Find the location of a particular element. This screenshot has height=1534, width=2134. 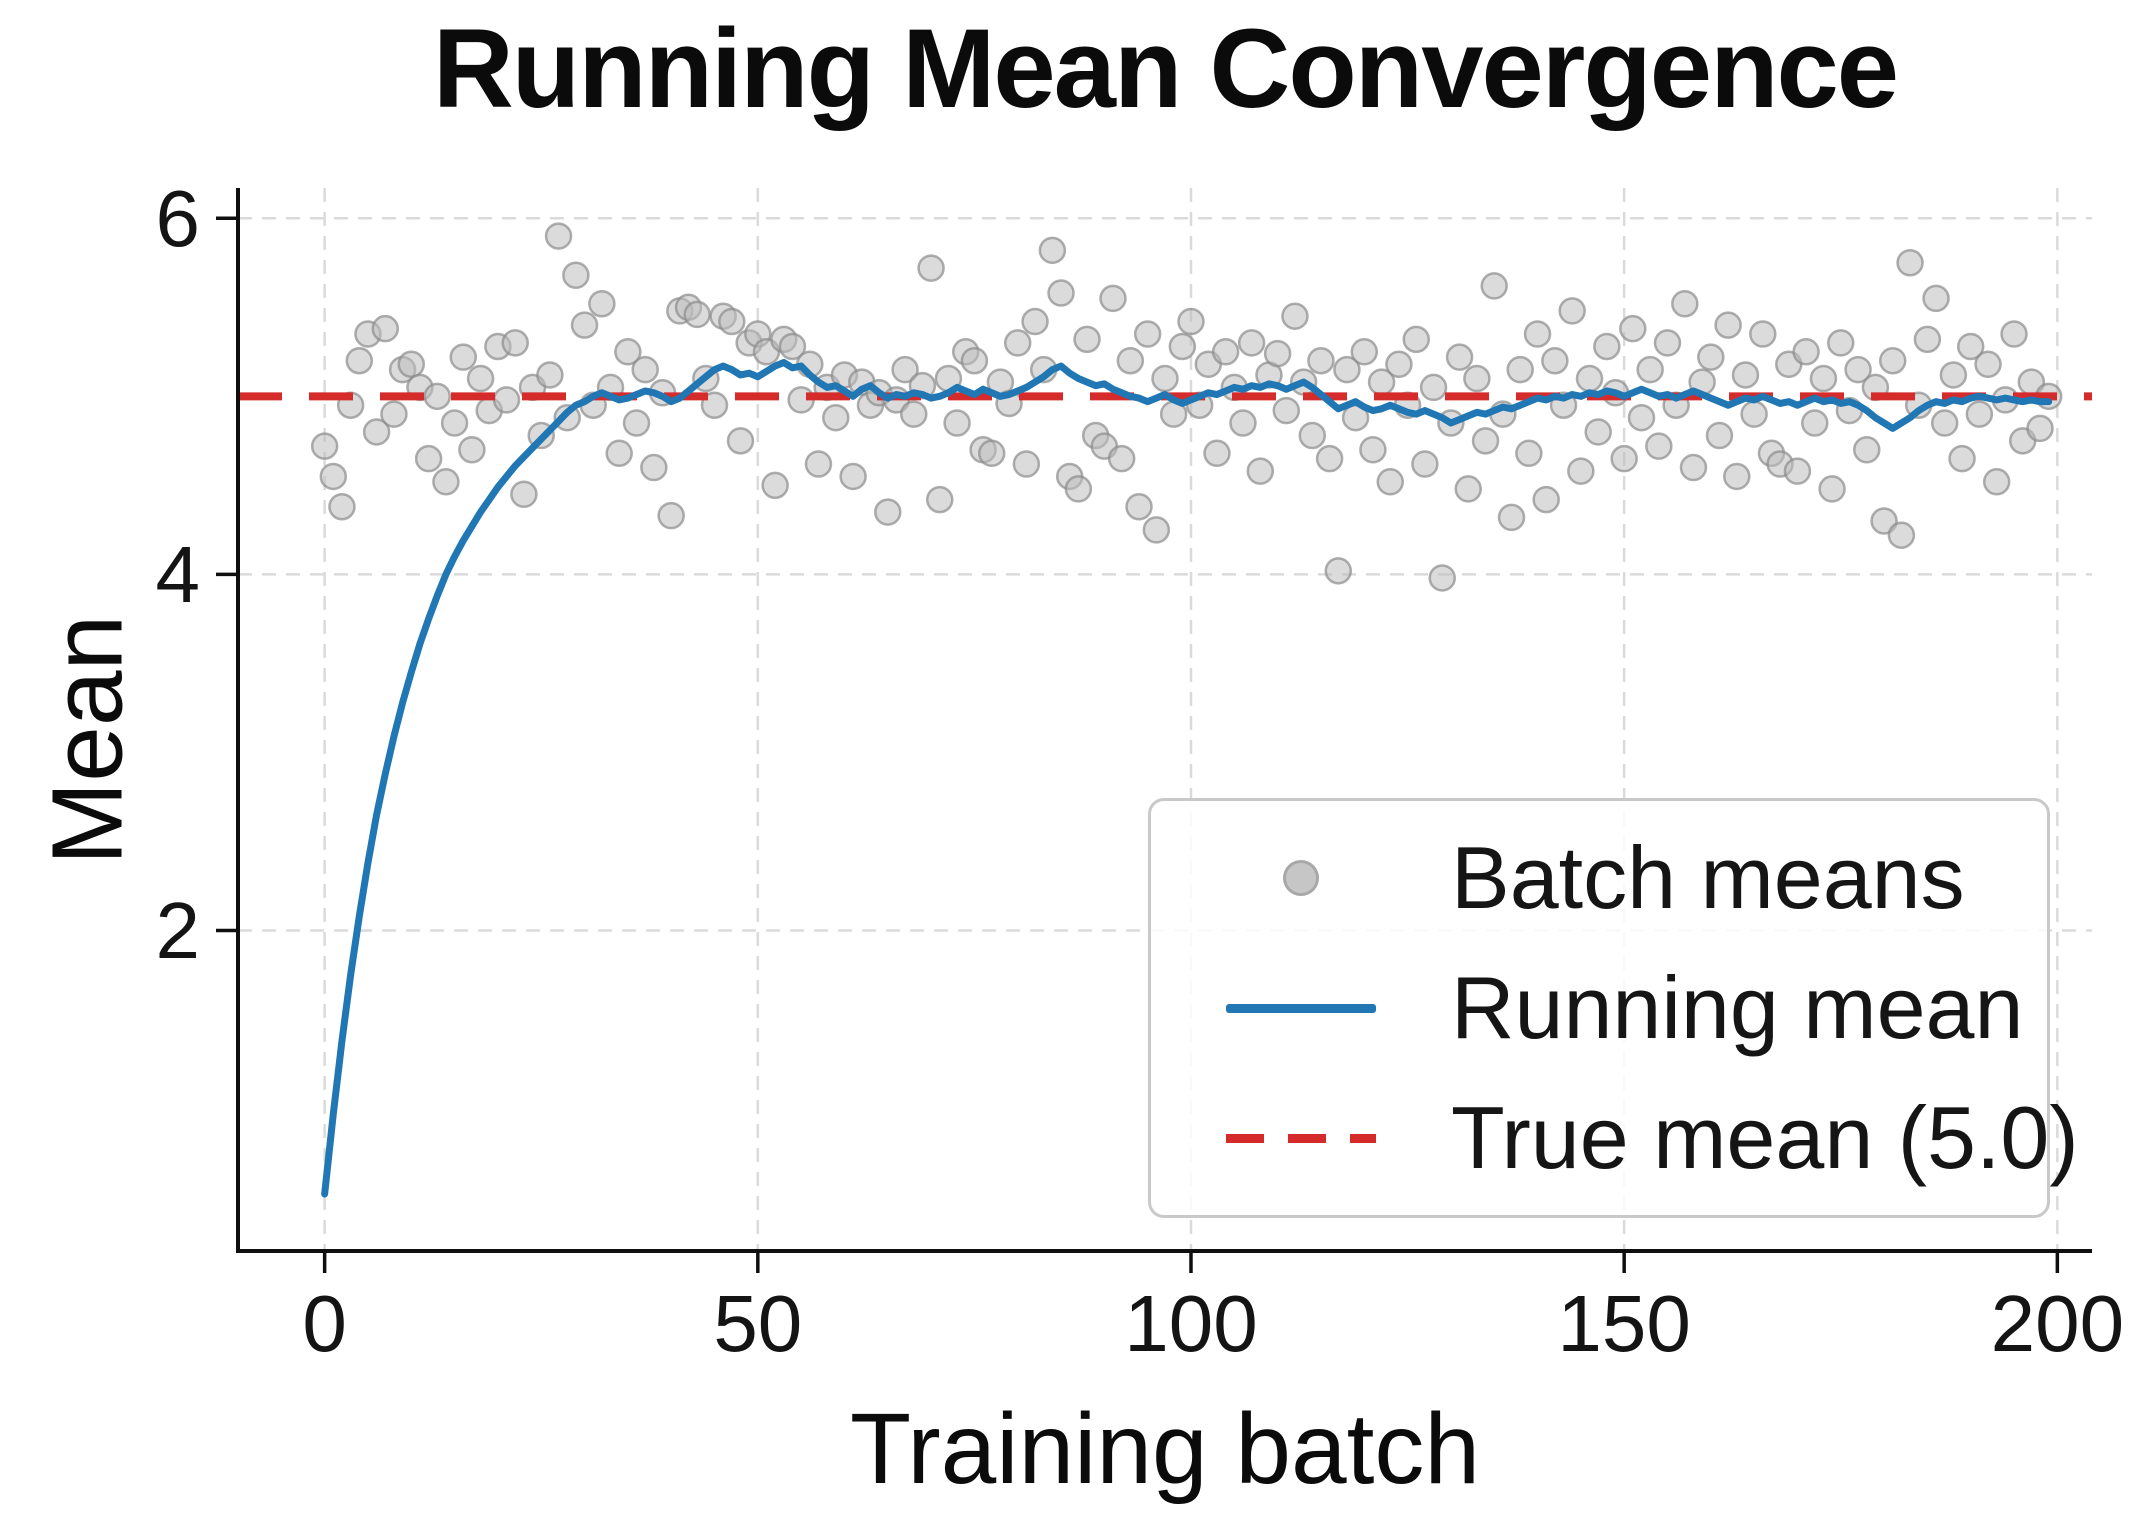

x-axis-label: Training batch is located at coordinates (1165, 1449).